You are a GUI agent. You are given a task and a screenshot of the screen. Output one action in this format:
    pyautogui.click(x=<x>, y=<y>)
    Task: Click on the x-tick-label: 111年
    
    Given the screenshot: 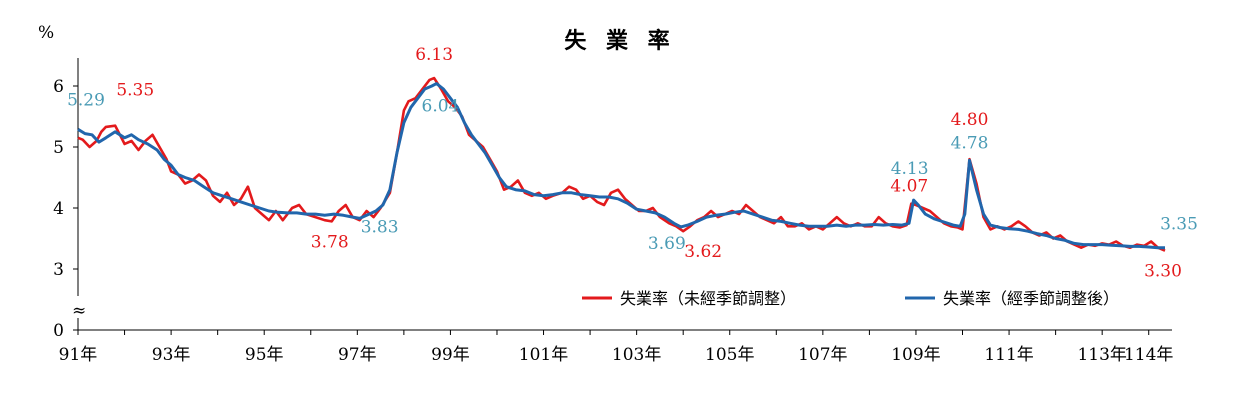 What is the action you would take?
    pyautogui.click(x=1008, y=355)
    